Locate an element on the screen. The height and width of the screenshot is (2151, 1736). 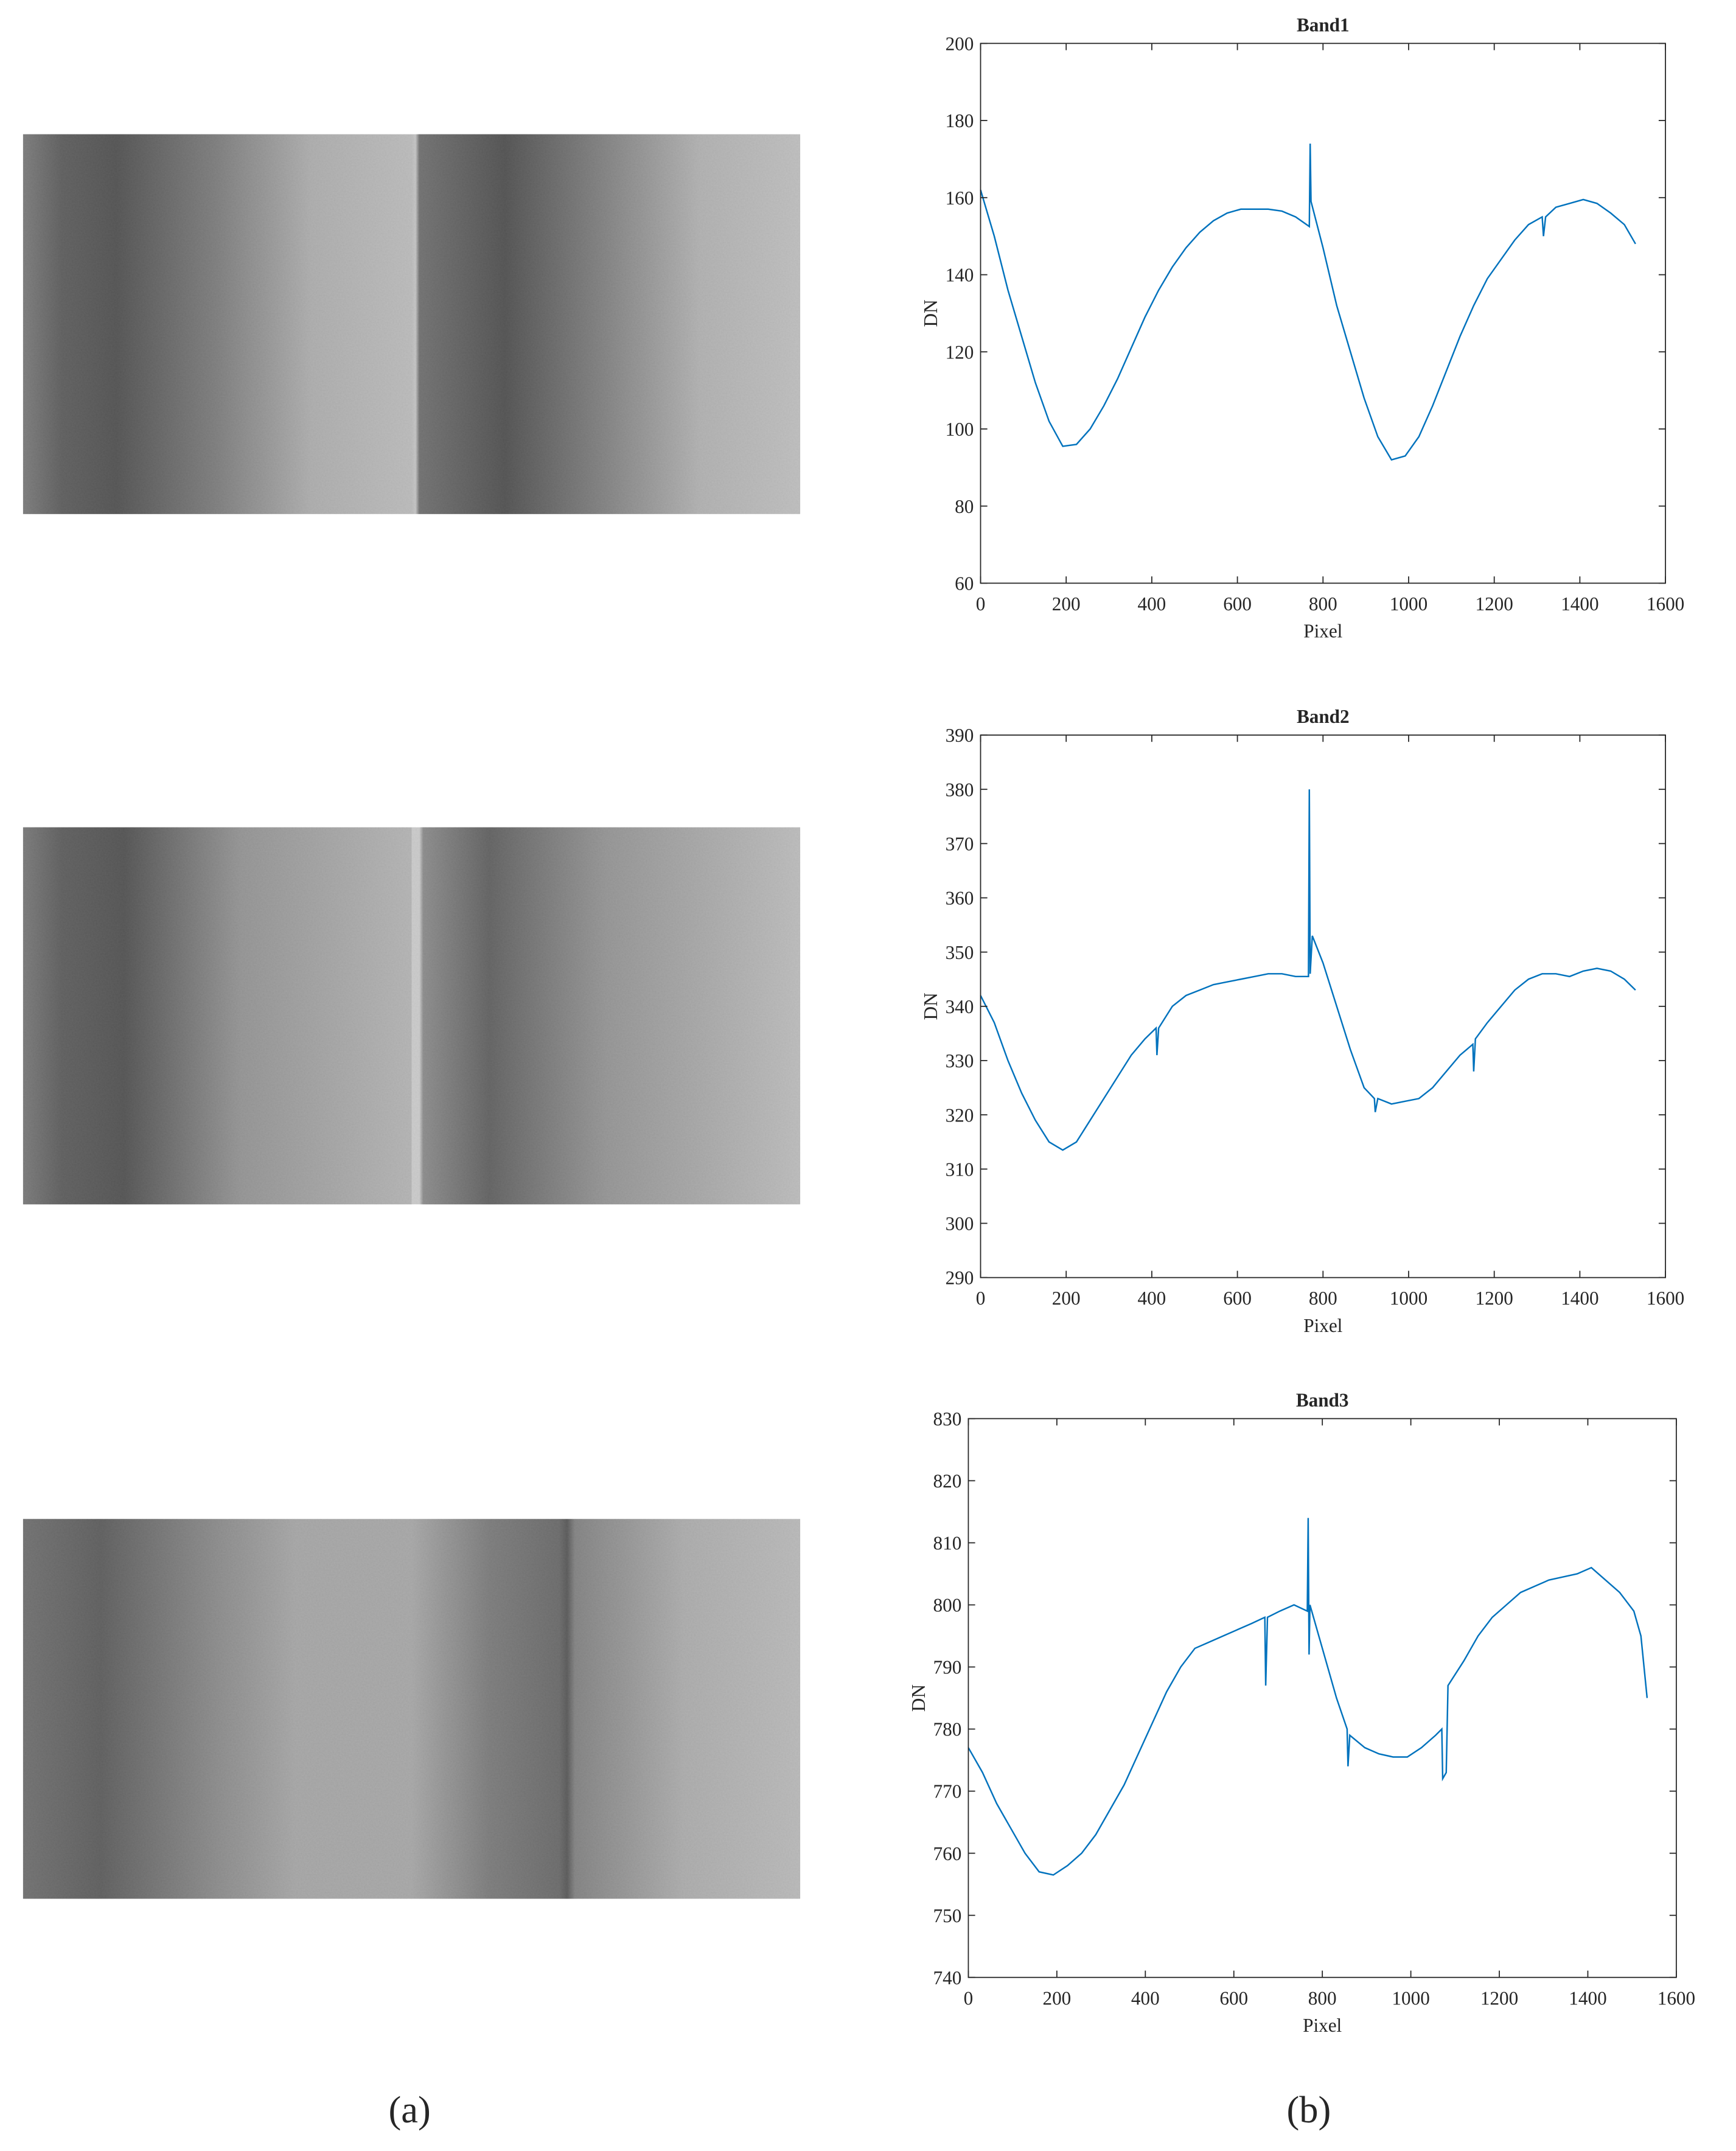
y-tick-label: 760 is located at coordinates (947, 1854).